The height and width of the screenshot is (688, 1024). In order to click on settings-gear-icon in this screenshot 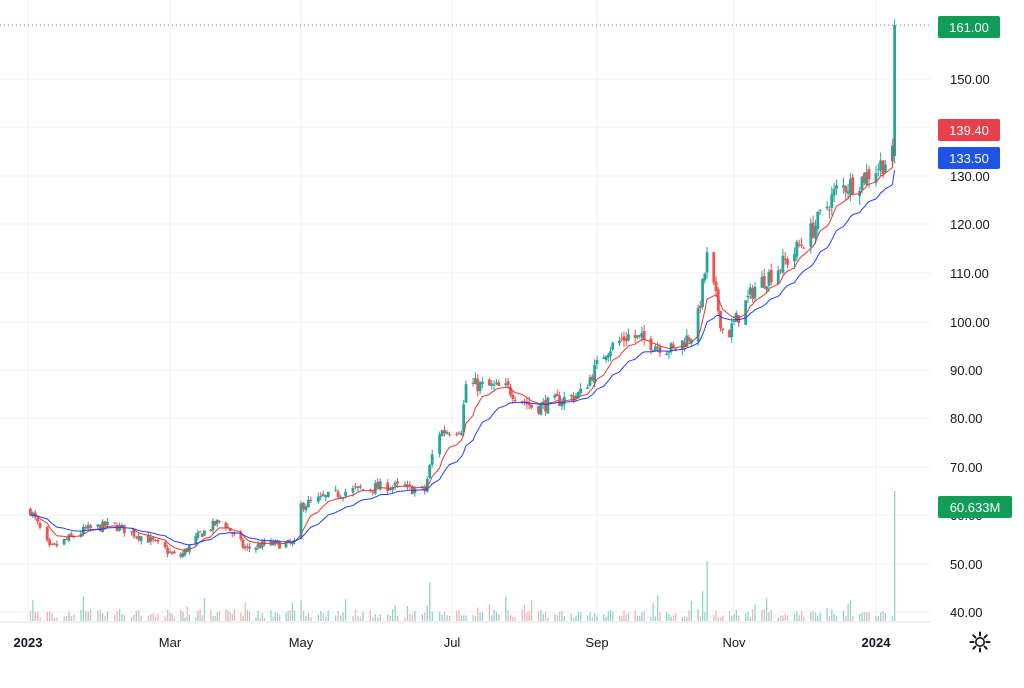, I will do `click(980, 642)`.